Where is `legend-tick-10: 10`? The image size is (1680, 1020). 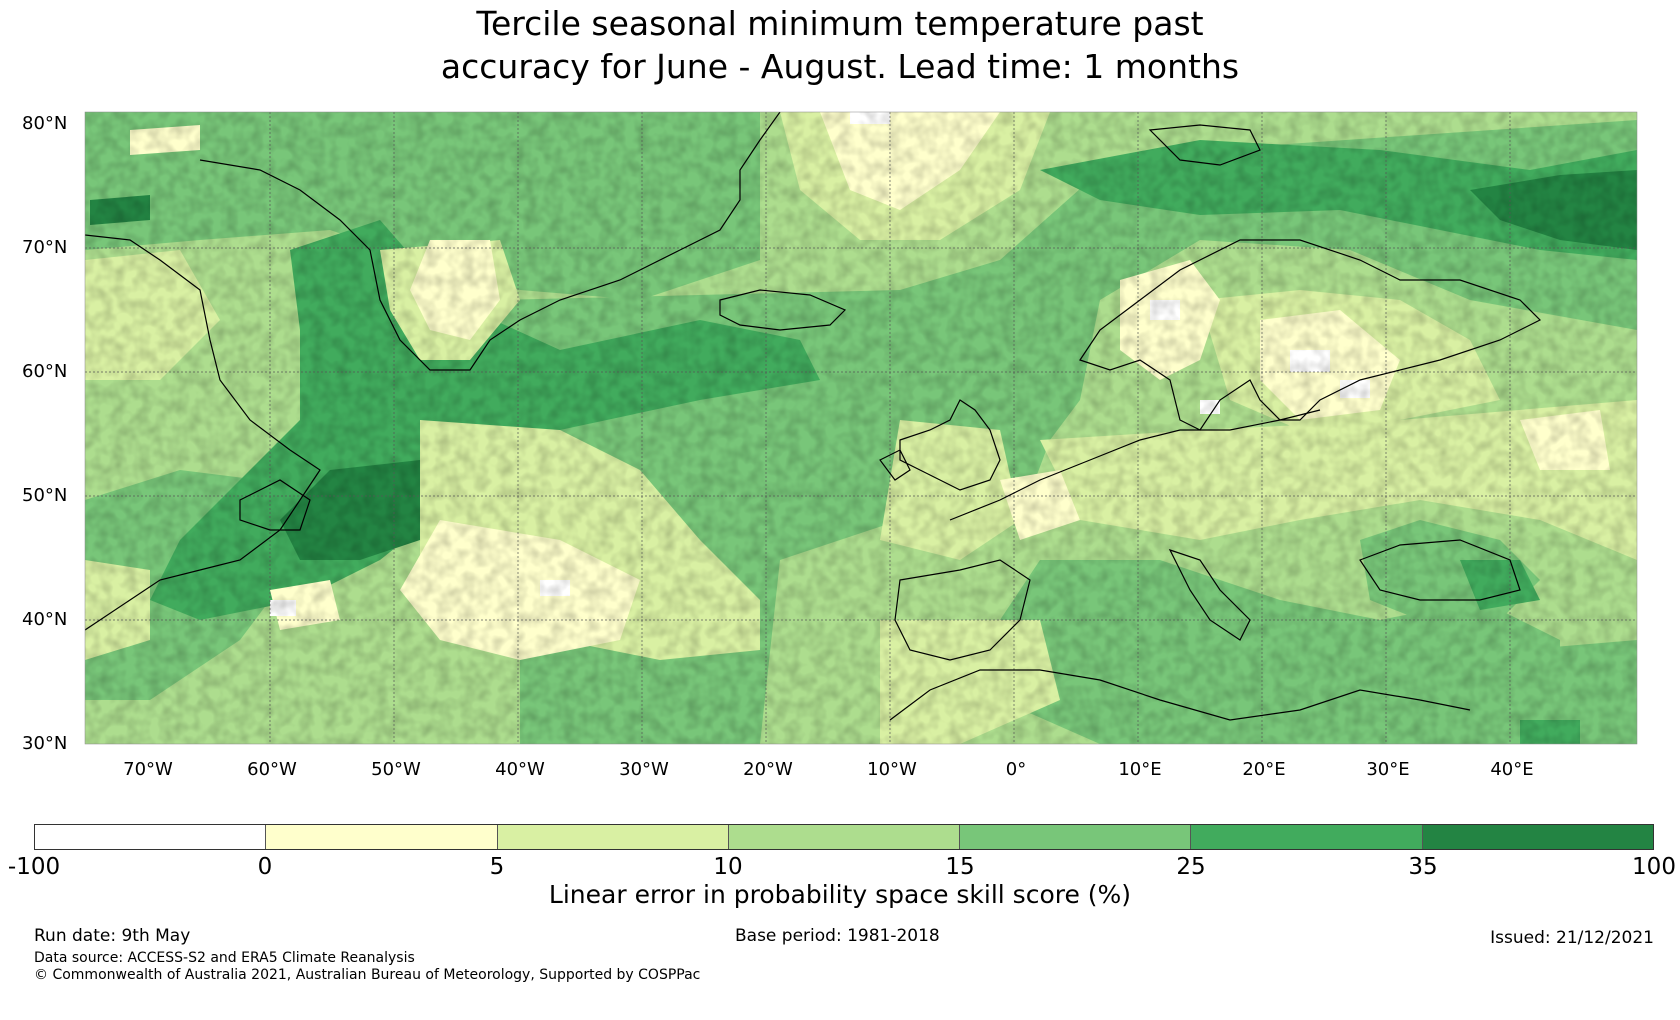 legend-tick-10: 10 is located at coordinates (728, 867).